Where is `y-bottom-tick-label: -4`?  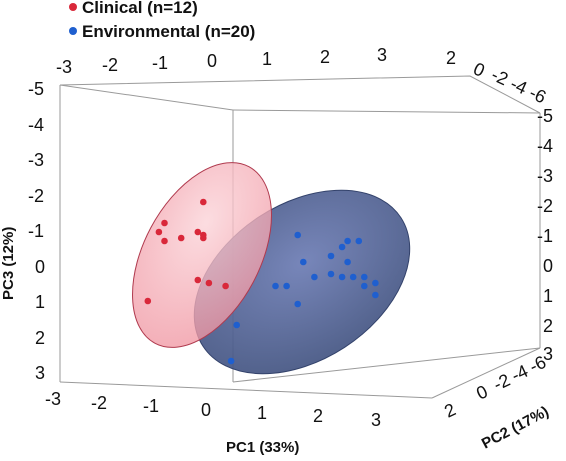 y-bottom-tick-label: -4 is located at coordinates (519, 373).